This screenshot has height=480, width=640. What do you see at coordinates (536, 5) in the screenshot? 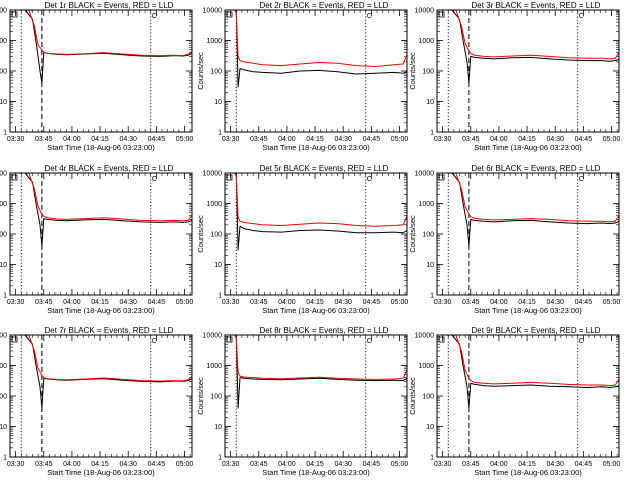
I see `panel-title: Det 3r BLACK = Events, RED = LLD` at bounding box center [536, 5].